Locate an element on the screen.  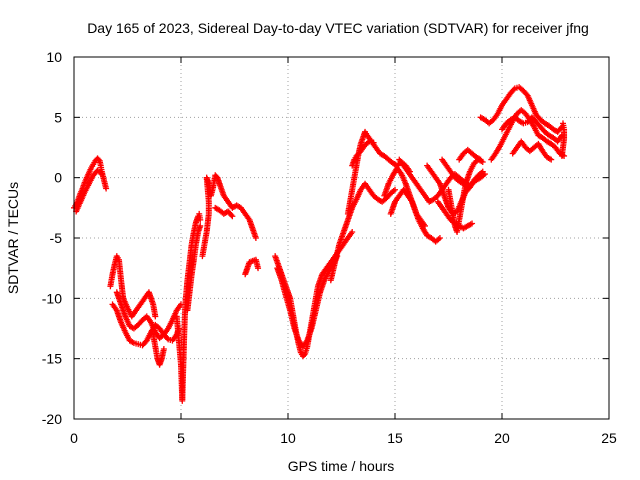
y-axis-label: SDTVAR / TECUs is located at coordinates (13, 238).